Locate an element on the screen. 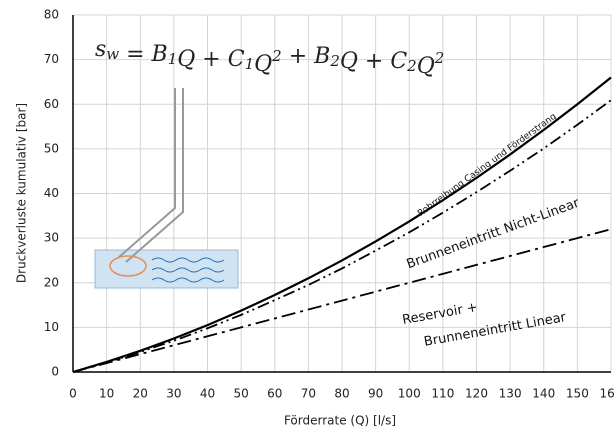  x-tick-label: 0 is located at coordinates (73, 394).